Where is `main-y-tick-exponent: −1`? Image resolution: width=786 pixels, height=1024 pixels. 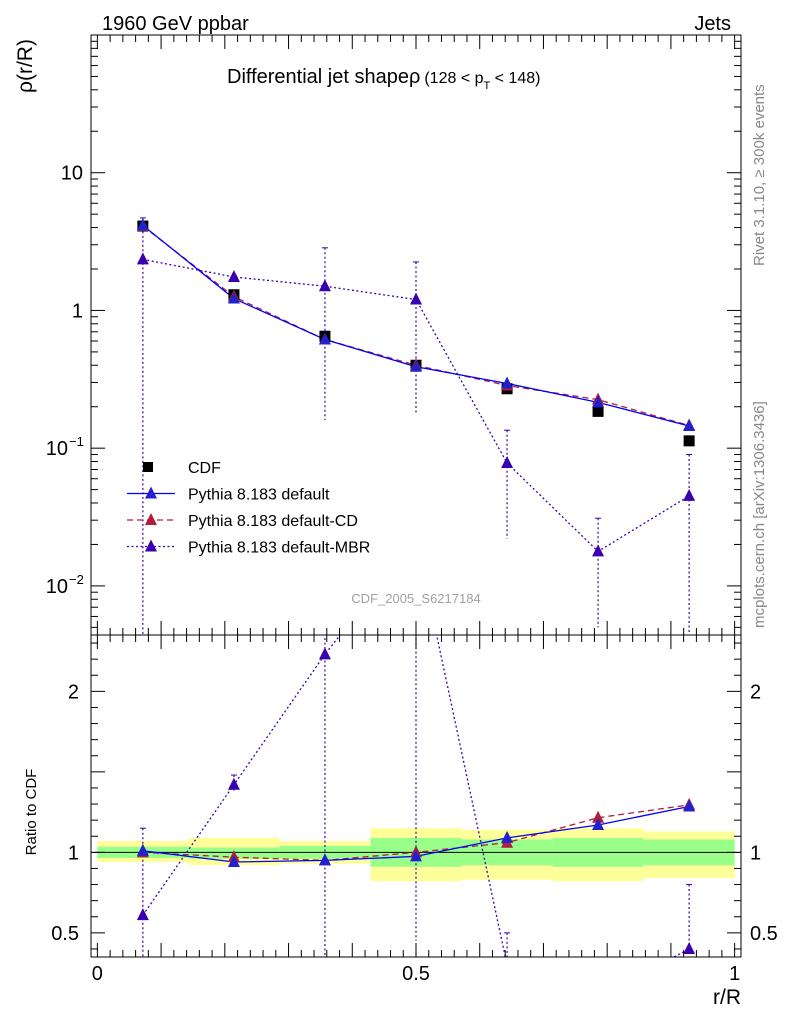
main-y-tick-exponent: −1 is located at coordinates (76, 441).